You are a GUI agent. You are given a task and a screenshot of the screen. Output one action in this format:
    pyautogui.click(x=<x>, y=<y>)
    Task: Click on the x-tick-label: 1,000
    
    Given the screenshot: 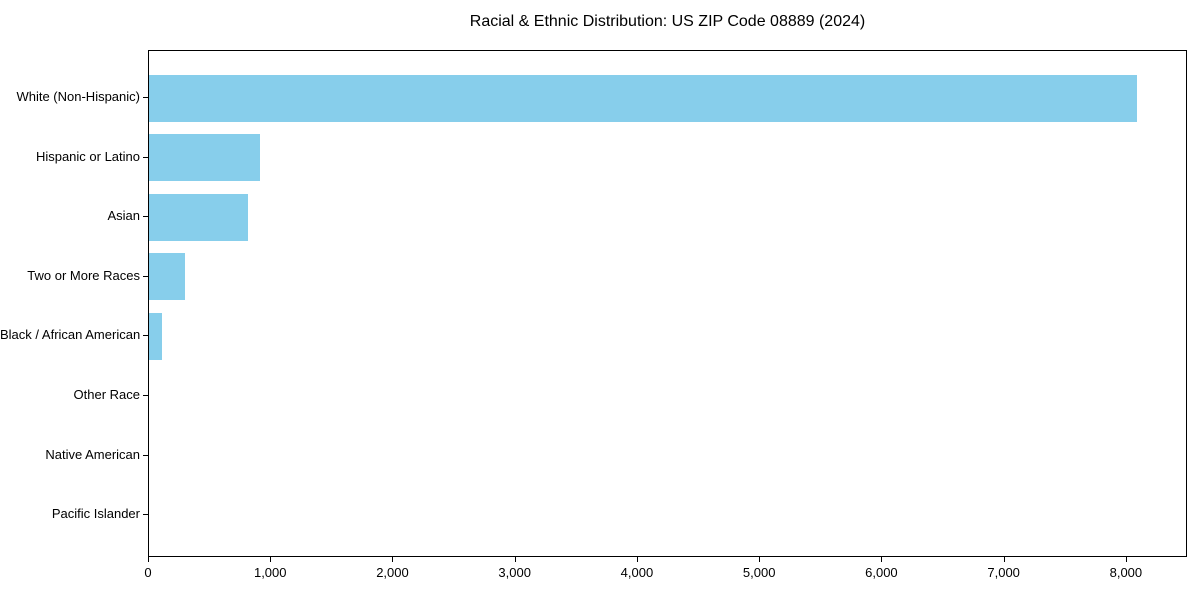 What is the action you would take?
    pyautogui.click(x=270, y=572)
    